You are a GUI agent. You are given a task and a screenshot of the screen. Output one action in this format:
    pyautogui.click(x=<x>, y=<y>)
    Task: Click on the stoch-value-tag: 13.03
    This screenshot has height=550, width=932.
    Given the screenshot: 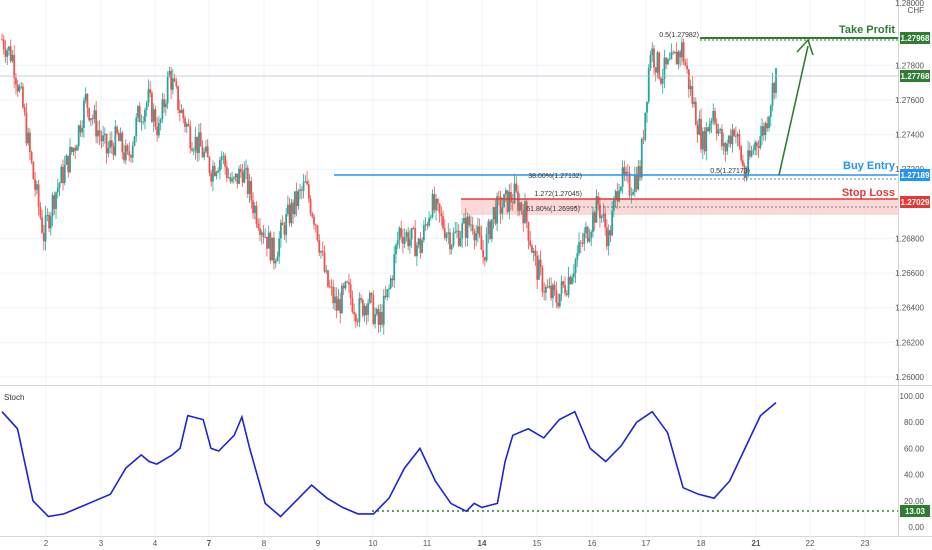 What is the action you would take?
    pyautogui.click(x=915, y=511)
    